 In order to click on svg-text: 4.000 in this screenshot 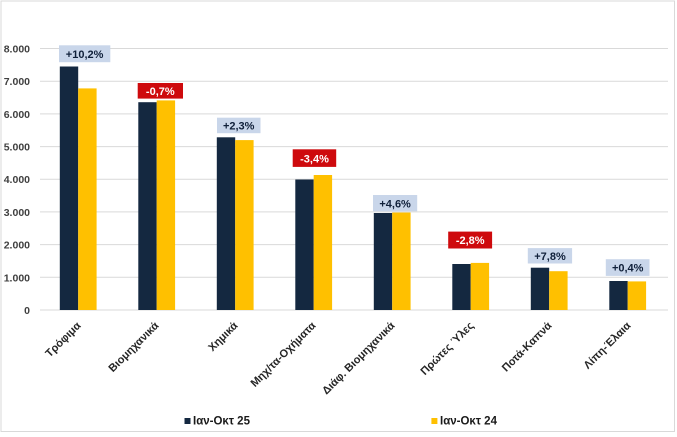, I will do `click(17, 180)`.